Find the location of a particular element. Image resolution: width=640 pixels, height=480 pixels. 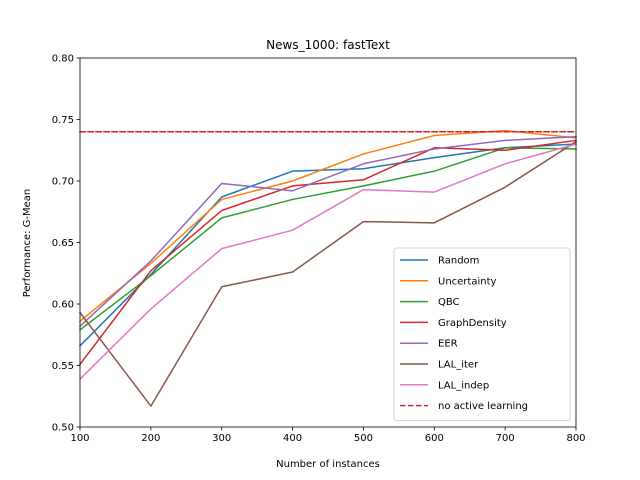

y-tick-label-1: 0.55 is located at coordinates (63, 366).